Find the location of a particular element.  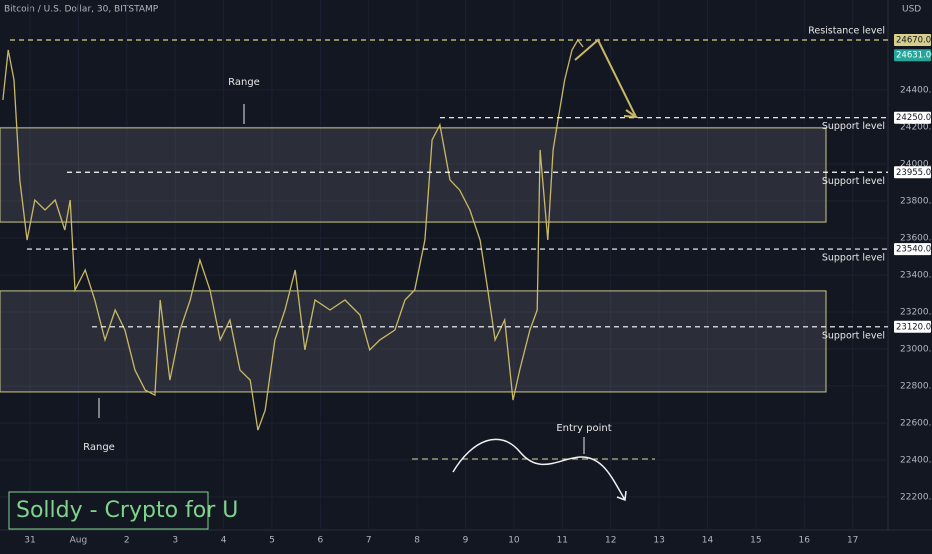

x-tick-label: 9 is located at coordinates (466, 541).